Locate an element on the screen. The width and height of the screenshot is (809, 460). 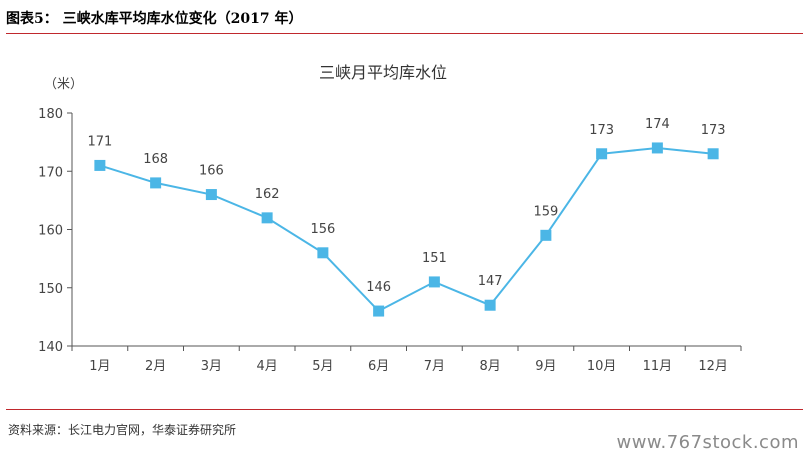
x-tick-label: 4月 is located at coordinates (266, 366).